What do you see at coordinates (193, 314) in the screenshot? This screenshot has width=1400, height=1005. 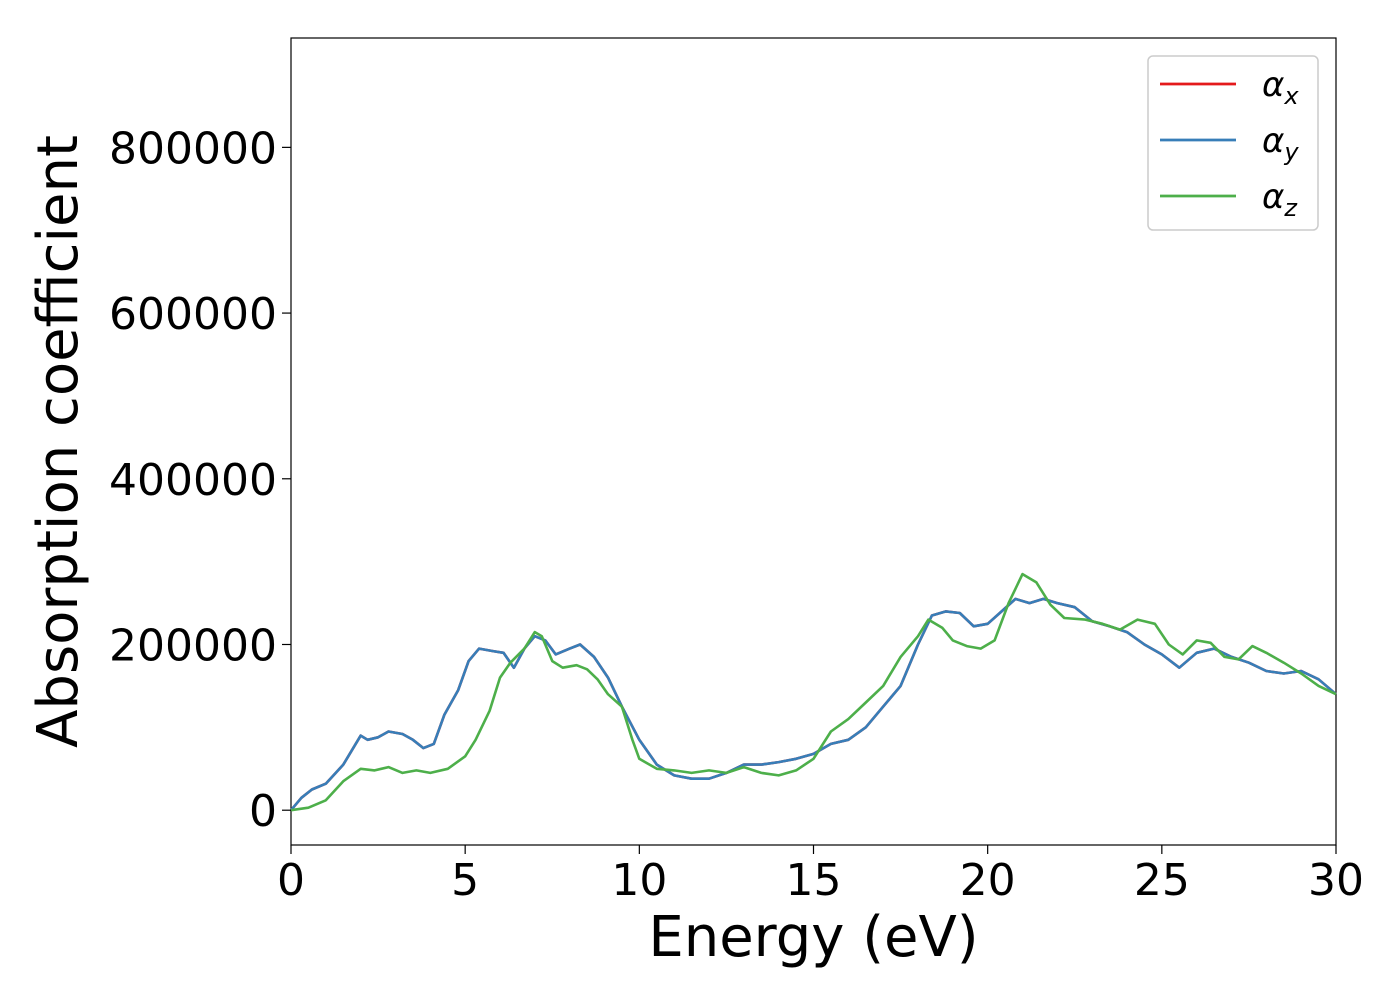 I see `y-tick-label: 600000` at bounding box center [193, 314].